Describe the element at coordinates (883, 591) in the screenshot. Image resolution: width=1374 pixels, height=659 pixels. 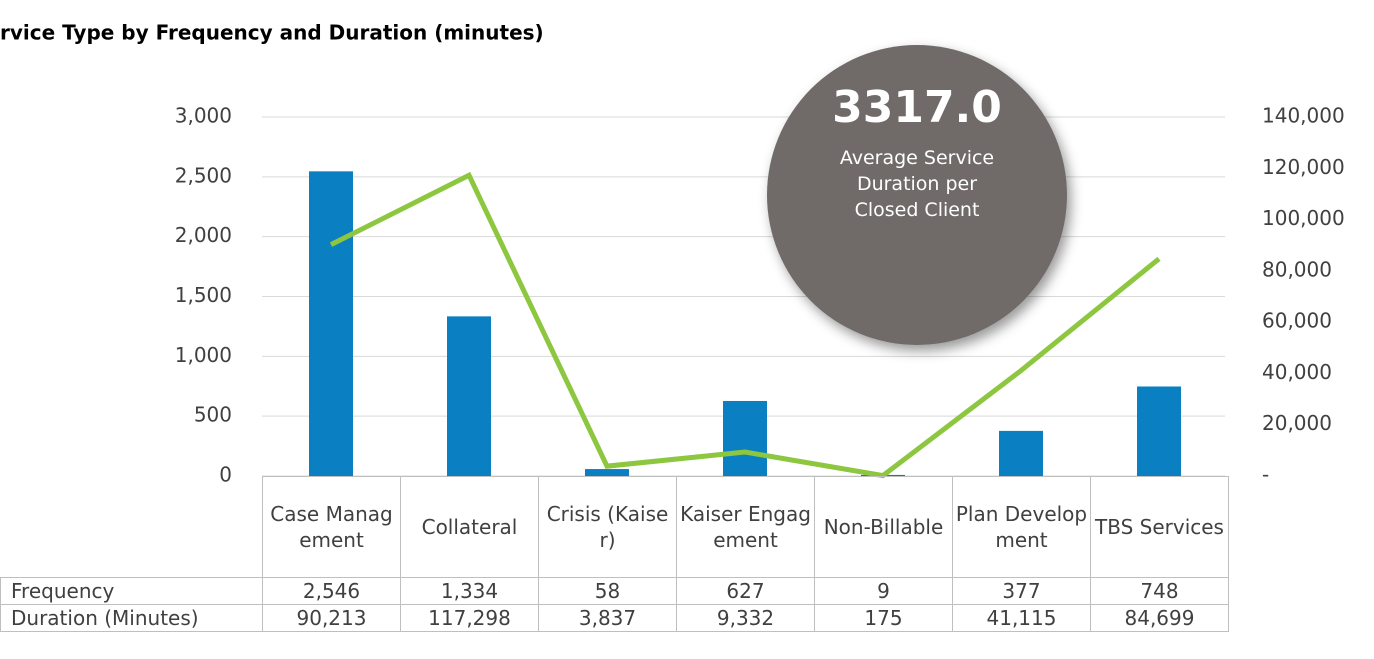
I see `table-value: 9` at that location.